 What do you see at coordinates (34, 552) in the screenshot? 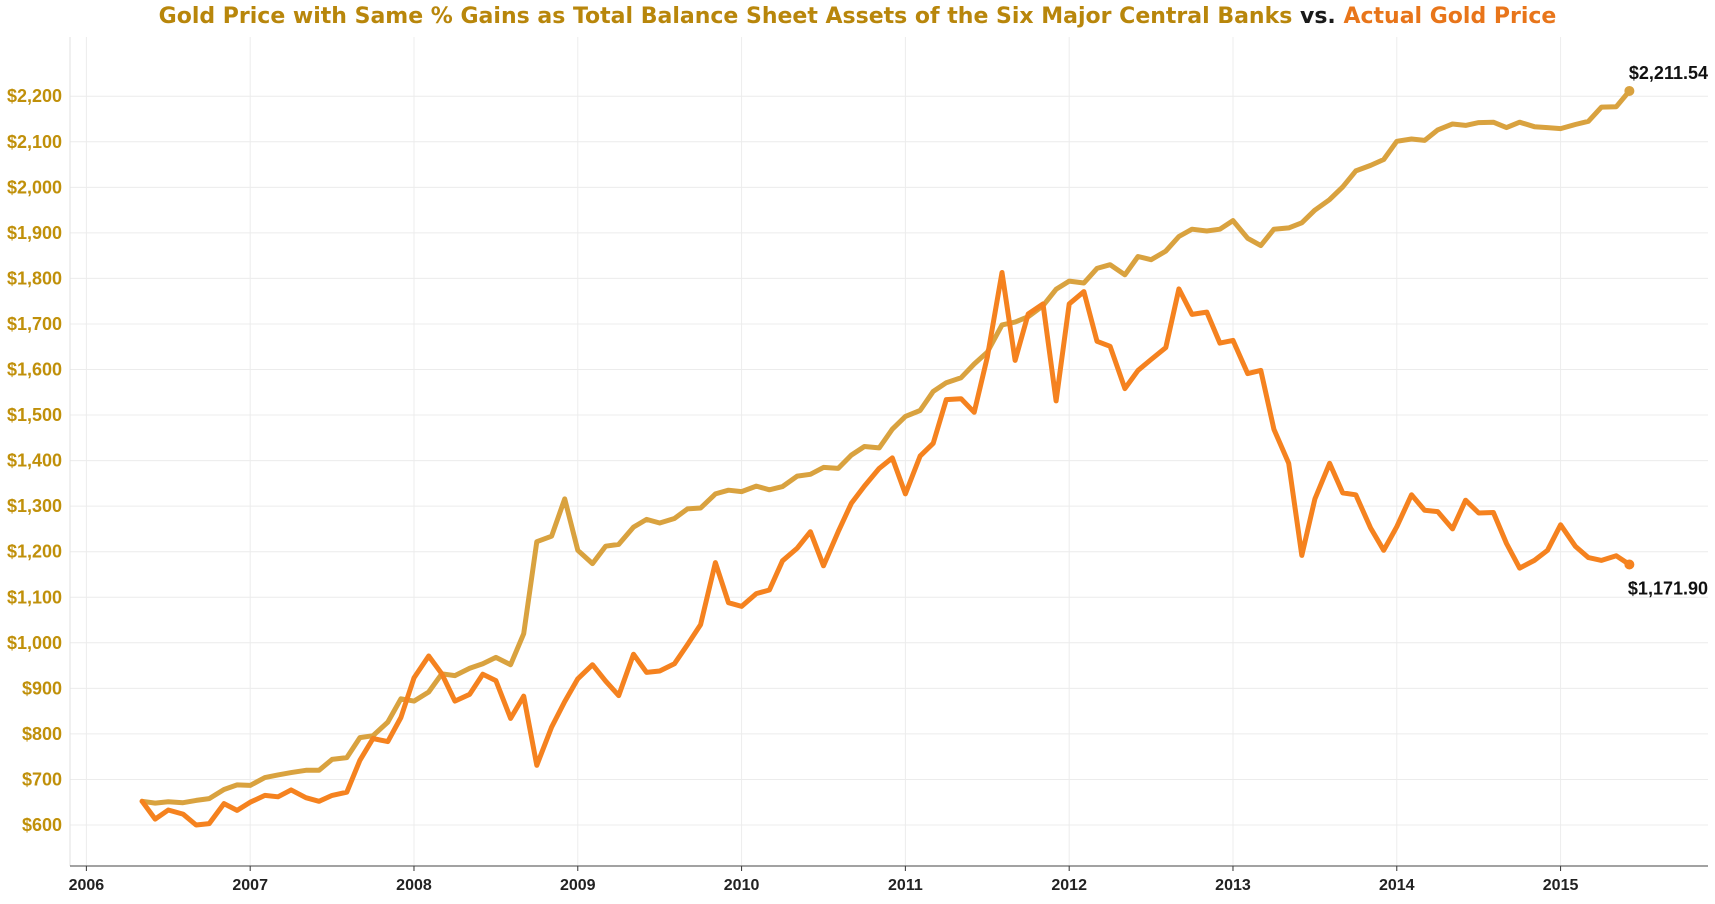
I see `y-tick-label: $1,200` at bounding box center [34, 552].